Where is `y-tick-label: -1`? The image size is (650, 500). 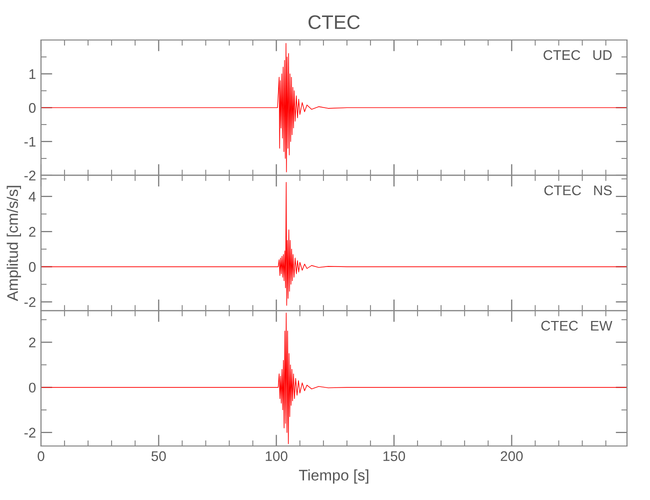
y-tick-label: -1 is located at coordinates (30, 141).